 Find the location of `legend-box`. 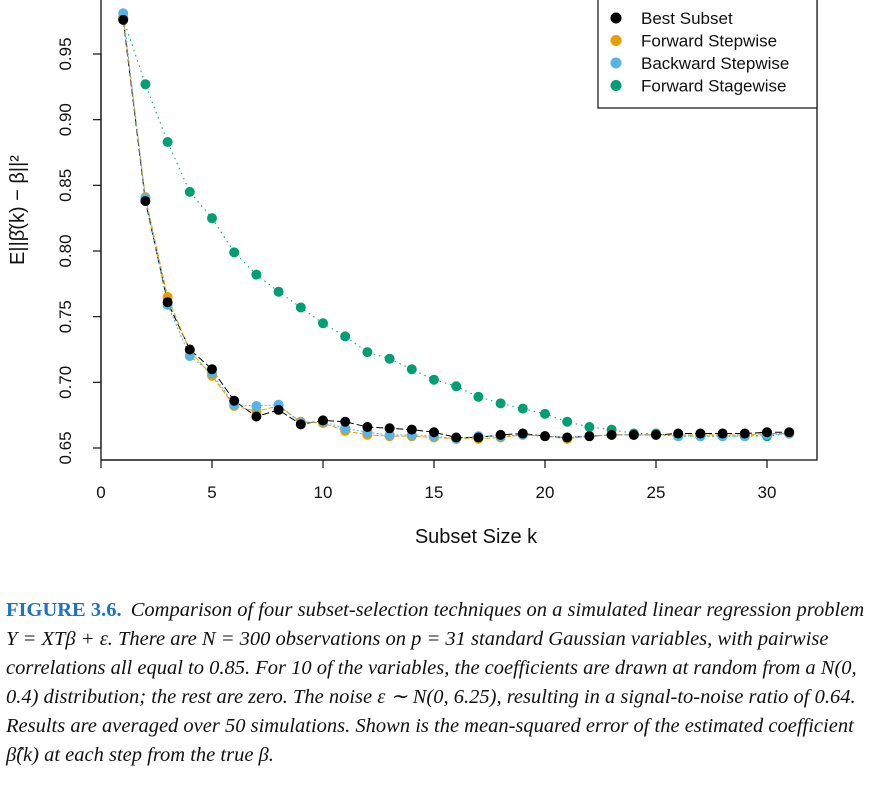

legend-box is located at coordinates (707, 54).